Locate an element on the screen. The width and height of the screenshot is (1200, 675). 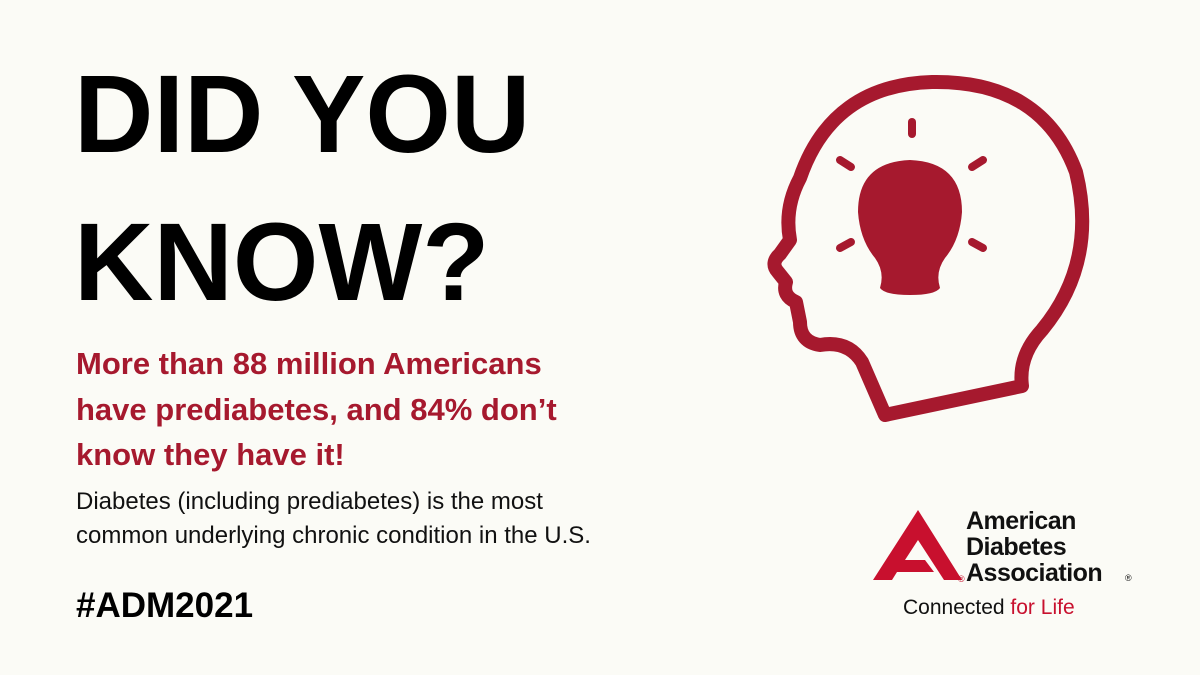
logo-name: Diabetes is located at coordinates (1016, 547).